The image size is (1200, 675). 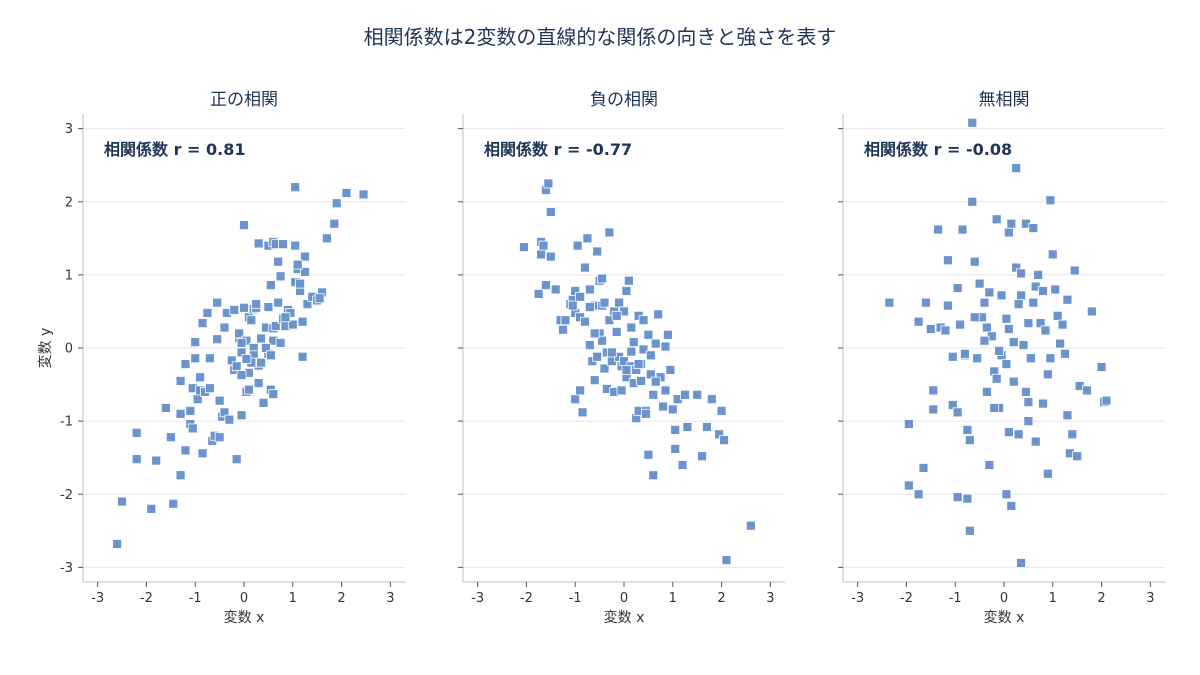 What do you see at coordinates (69, 202) in the screenshot?
I see `y-tick-label: 2` at bounding box center [69, 202].